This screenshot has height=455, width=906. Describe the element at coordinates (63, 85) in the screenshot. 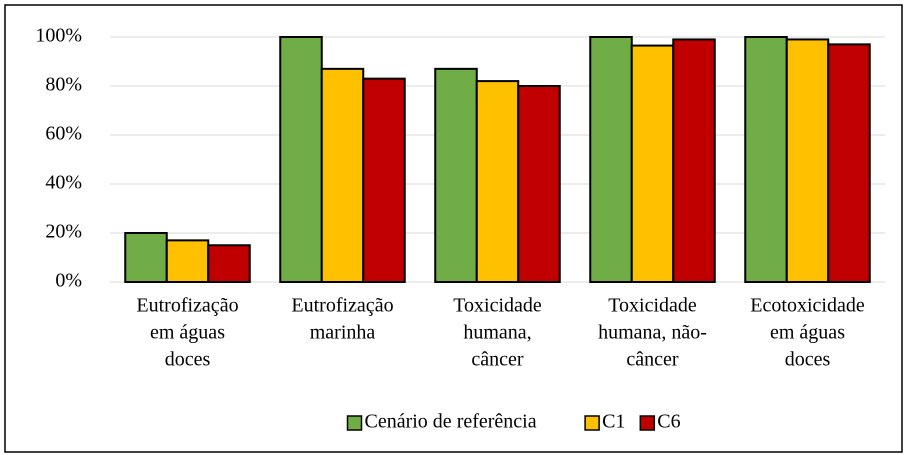

I see `y-tick-label: 80%` at that location.